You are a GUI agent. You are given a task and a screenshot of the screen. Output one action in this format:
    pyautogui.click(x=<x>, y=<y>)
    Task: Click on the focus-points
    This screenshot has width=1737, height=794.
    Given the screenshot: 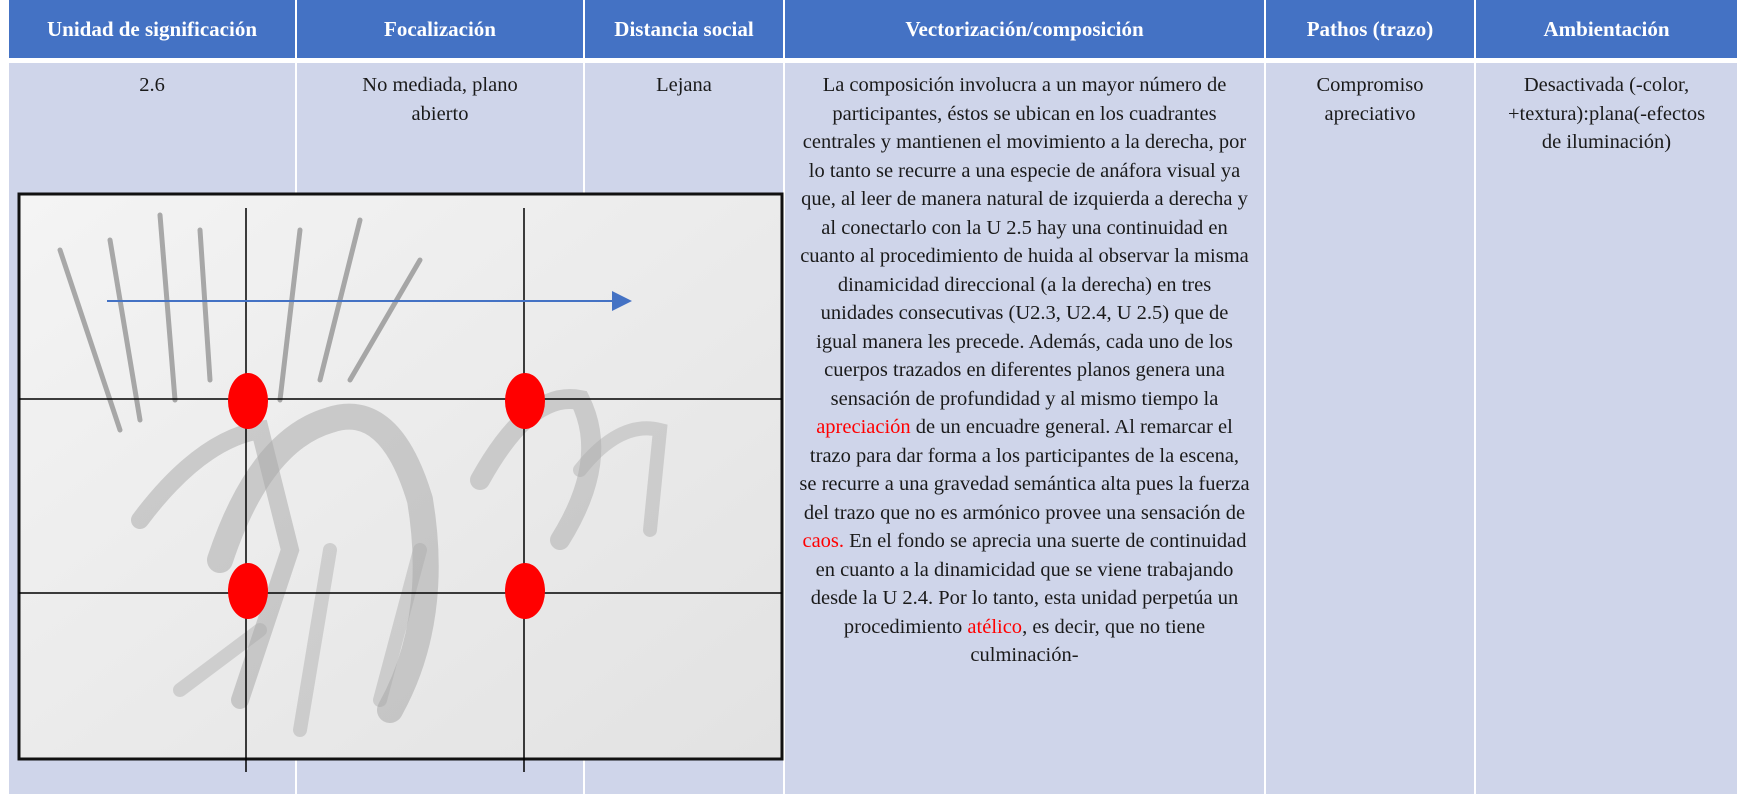 What is the action you would take?
    pyautogui.click(x=386, y=496)
    